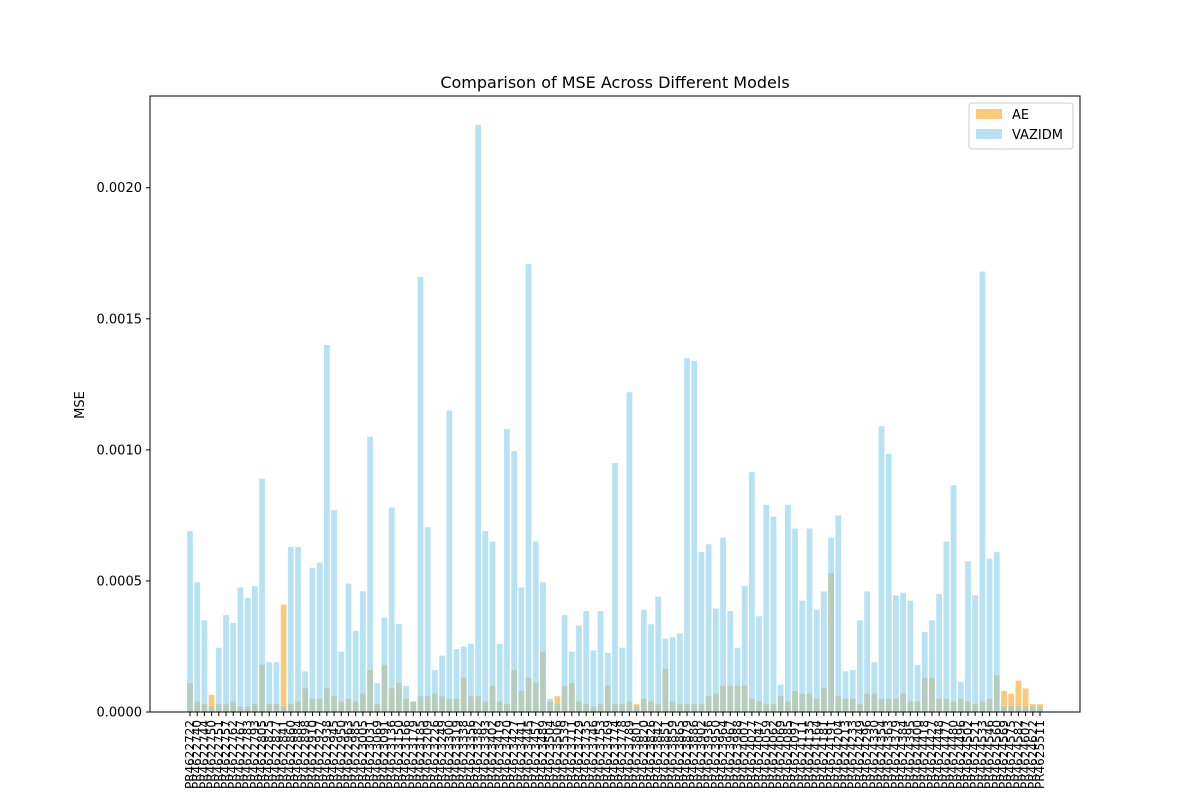  I want to click on x-tick-label-49: PR4623489, so click(543, 754).